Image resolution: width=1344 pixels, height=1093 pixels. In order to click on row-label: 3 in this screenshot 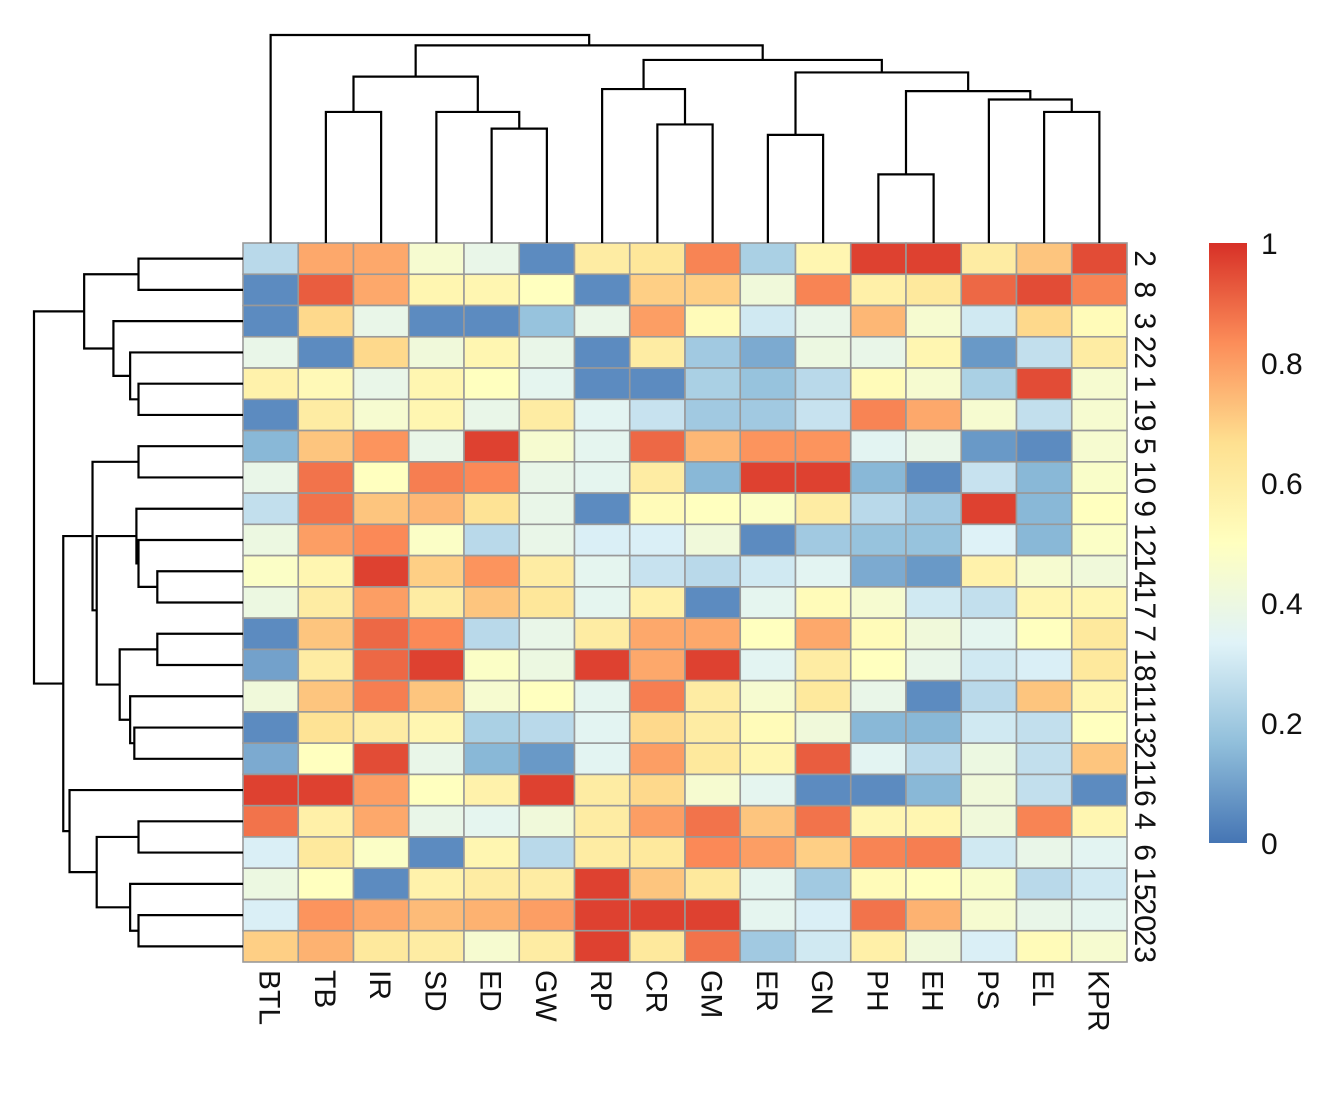, I will do `click(1144, 321)`.